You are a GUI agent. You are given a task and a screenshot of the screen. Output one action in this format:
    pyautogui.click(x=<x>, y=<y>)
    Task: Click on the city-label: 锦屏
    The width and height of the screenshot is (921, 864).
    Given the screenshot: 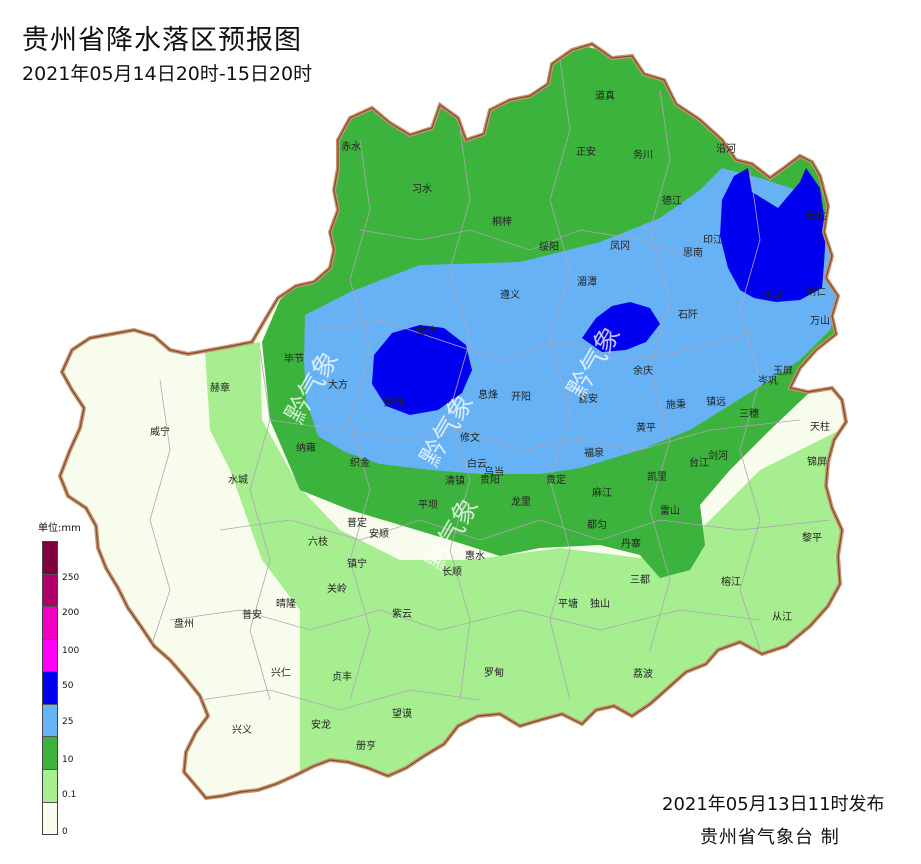 What is the action you would take?
    pyautogui.click(x=817, y=461)
    